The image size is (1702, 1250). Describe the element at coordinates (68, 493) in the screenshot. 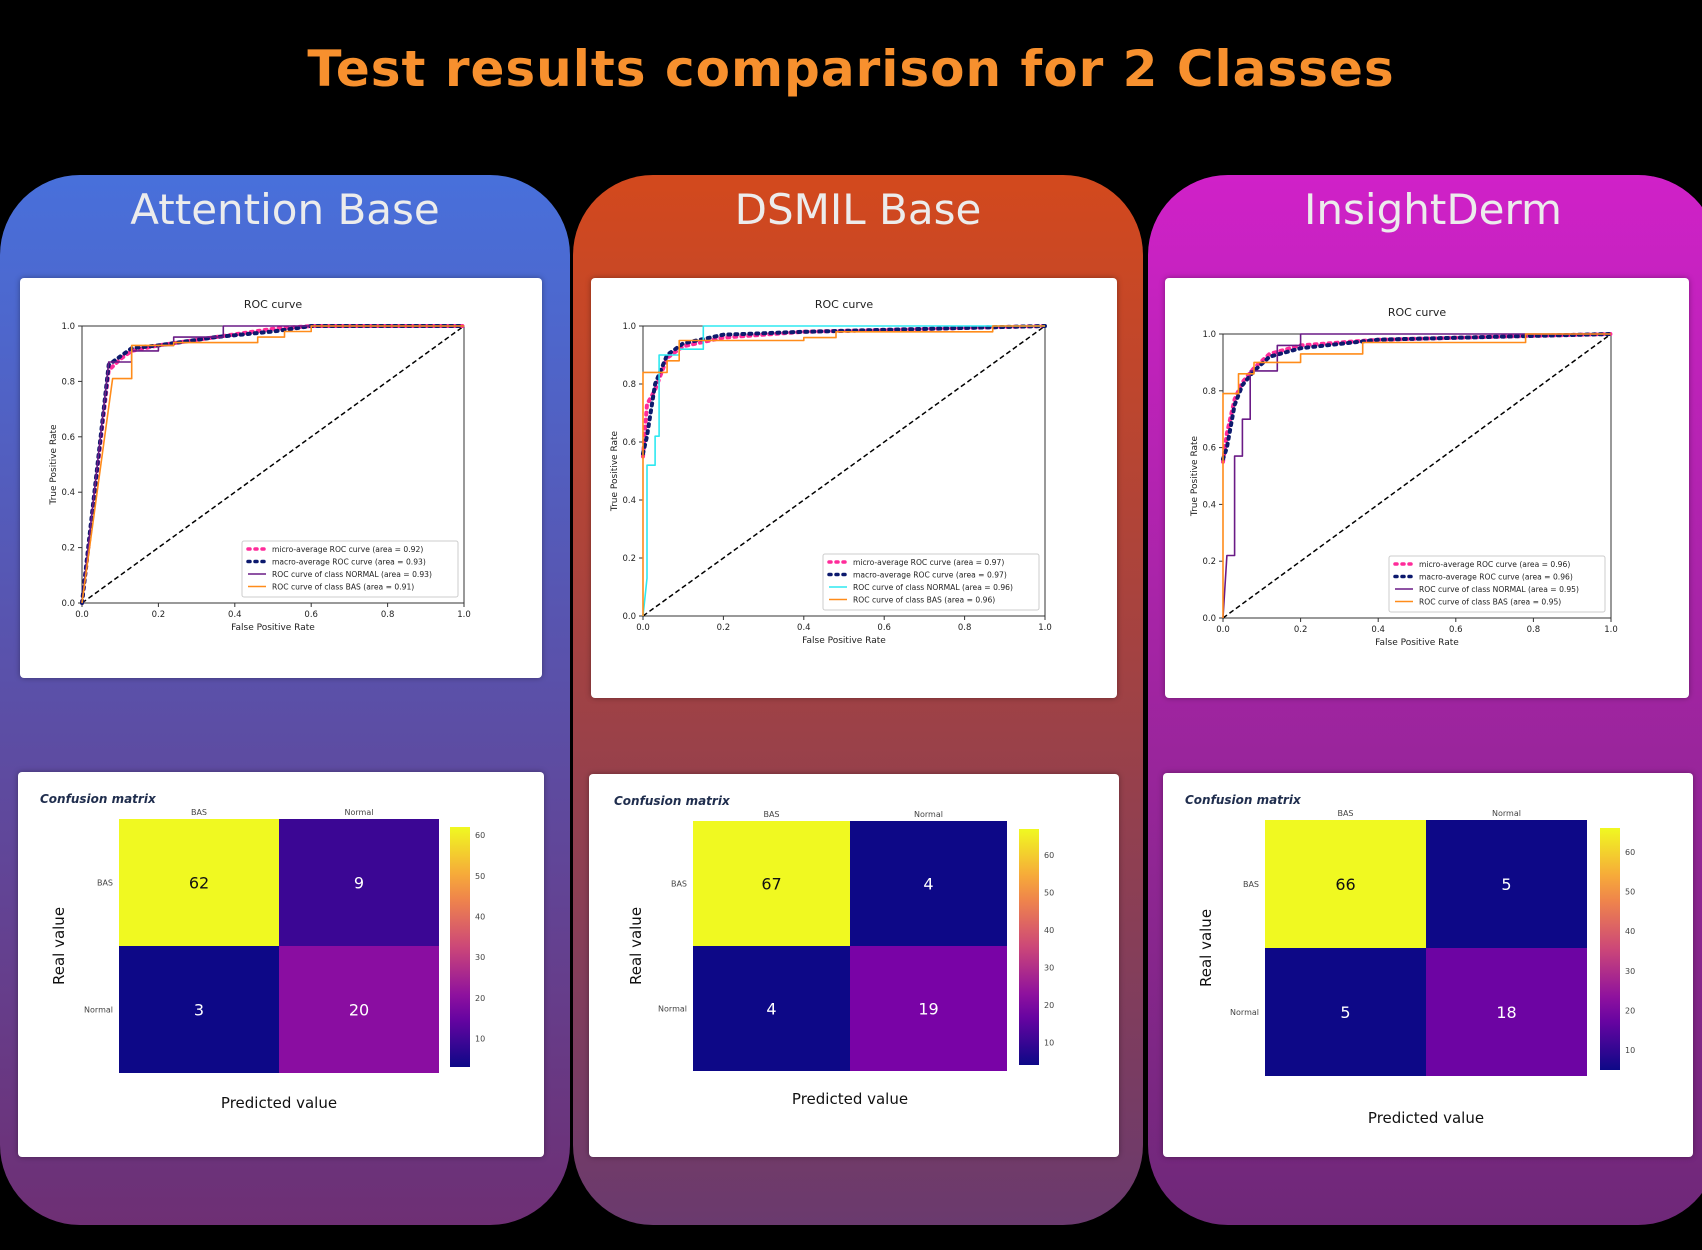

I see `y-tick-label: 0.4` at that location.